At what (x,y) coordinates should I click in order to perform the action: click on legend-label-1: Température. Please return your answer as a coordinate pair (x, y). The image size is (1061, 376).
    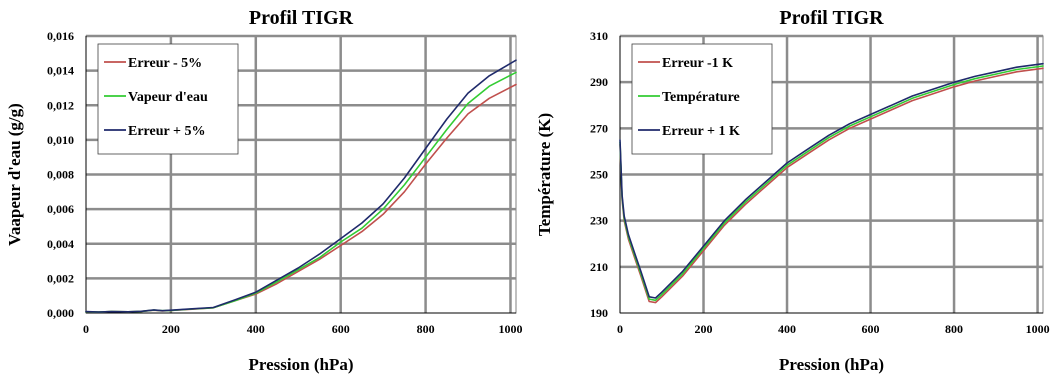
    Looking at the image, I should click on (701, 97).